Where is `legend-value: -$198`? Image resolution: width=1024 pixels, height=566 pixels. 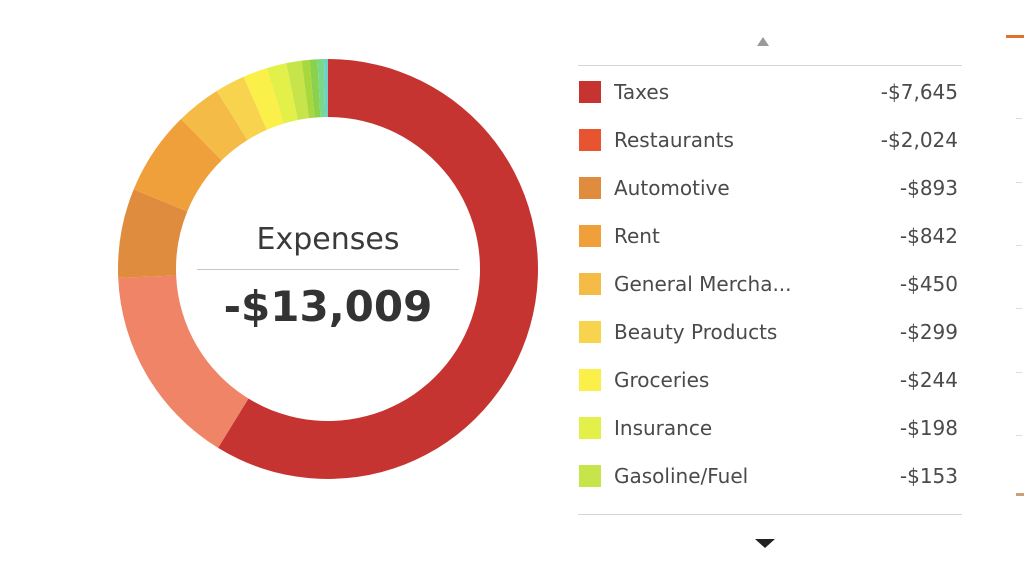
legend-value: -$198 is located at coordinates (928, 428).